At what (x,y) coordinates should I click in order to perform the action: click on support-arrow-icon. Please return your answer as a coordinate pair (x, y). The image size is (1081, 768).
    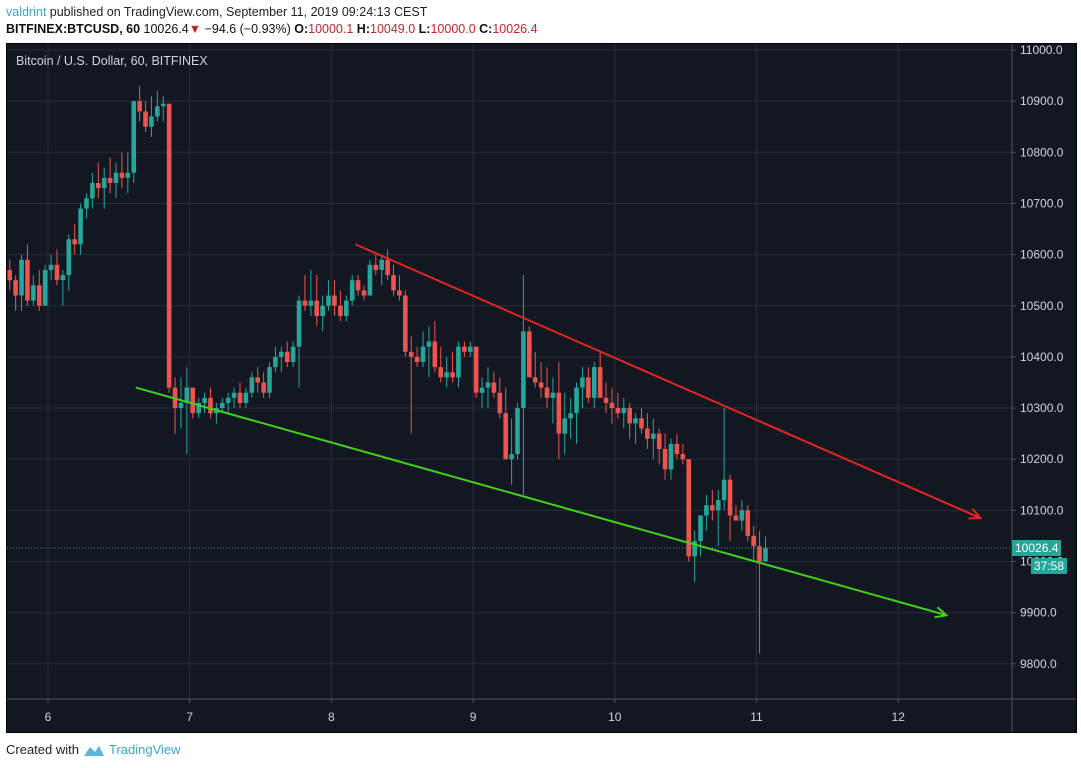
    Looking at the image, I should click on (941, 612).